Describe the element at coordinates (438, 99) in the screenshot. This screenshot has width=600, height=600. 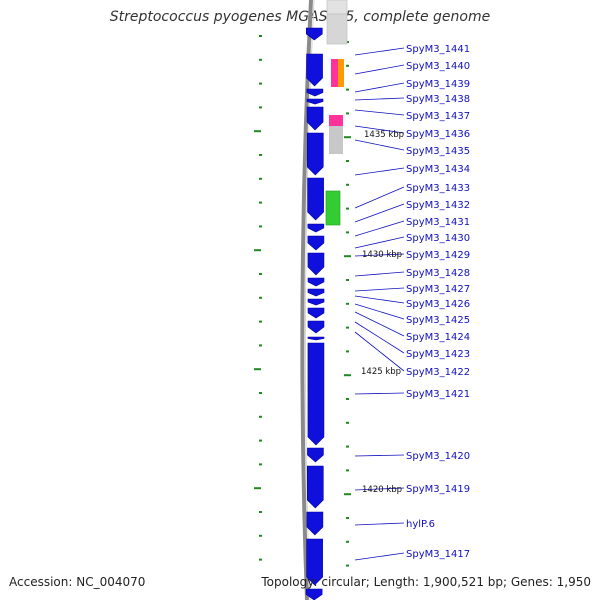
I see `gene-label: SpyM3_1438` at that location.